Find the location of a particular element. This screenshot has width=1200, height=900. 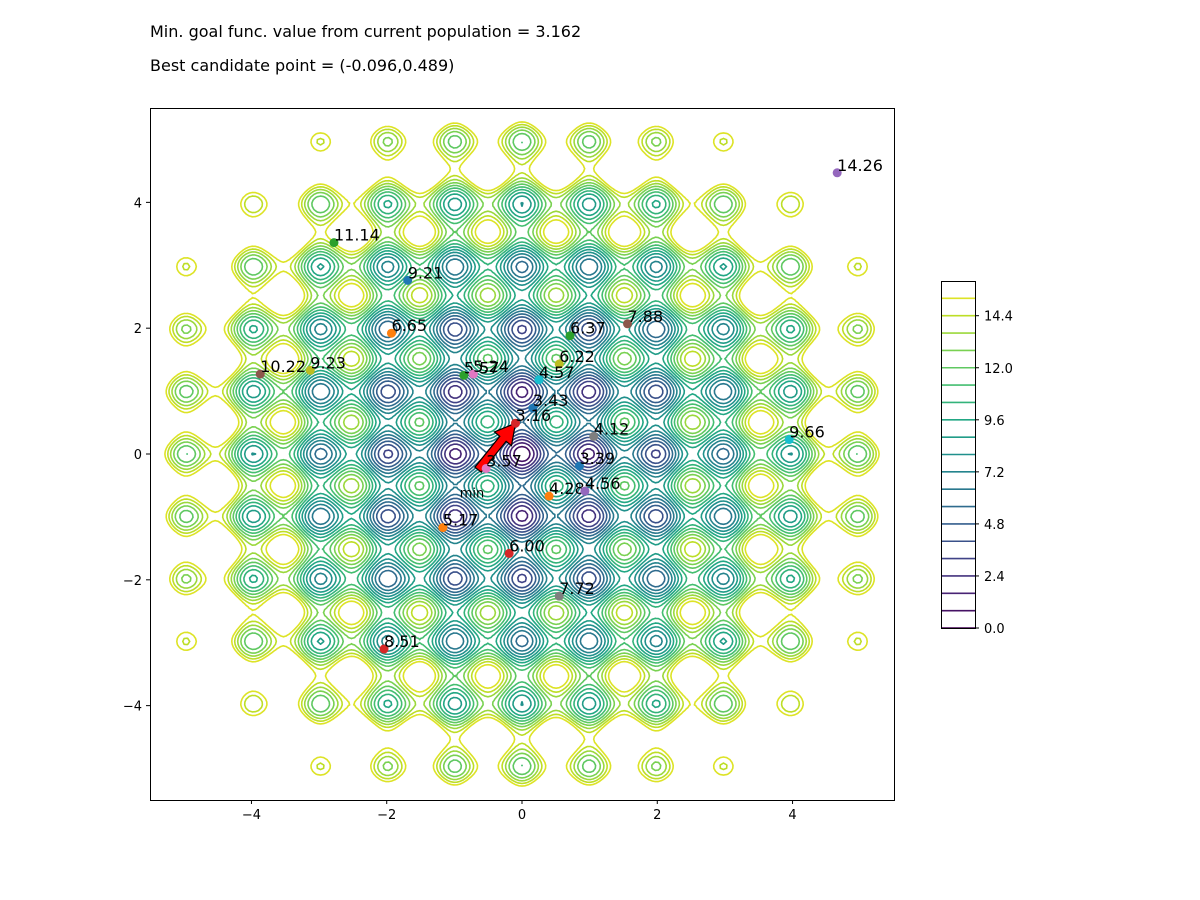

point-label: 9.21 is located at coordinates (426, 272).